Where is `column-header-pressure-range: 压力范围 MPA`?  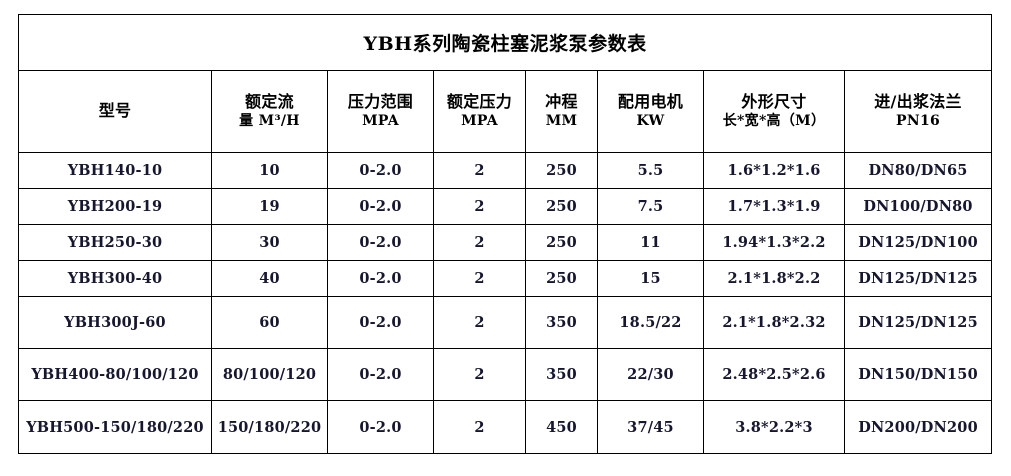
column-header-pressure-range: 压力范围 MPA is located at coordinates (380, 111).